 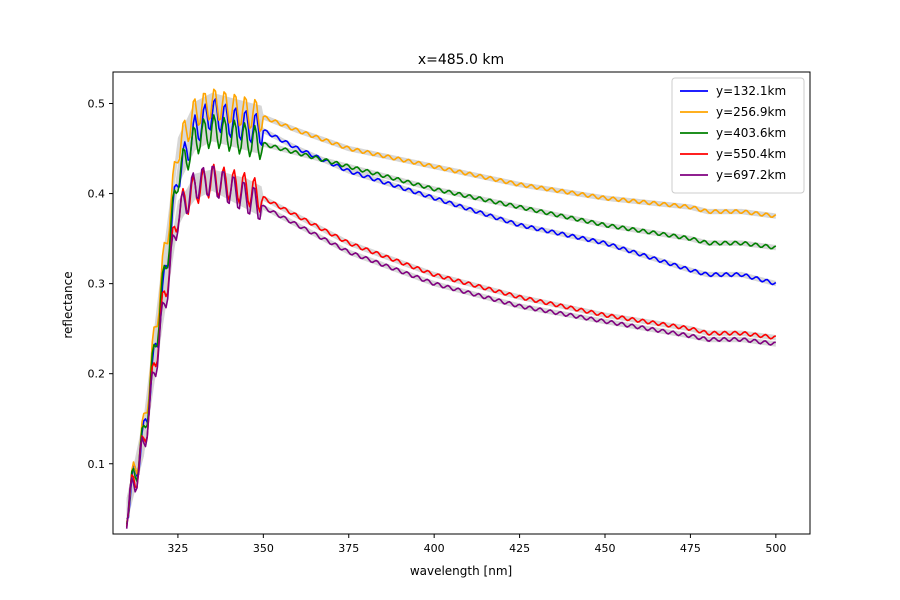 What do you see at coordinates (97, 284) in the screenshot?
I see `y-tick-label: 0.3` at bounding box center [97, 284].